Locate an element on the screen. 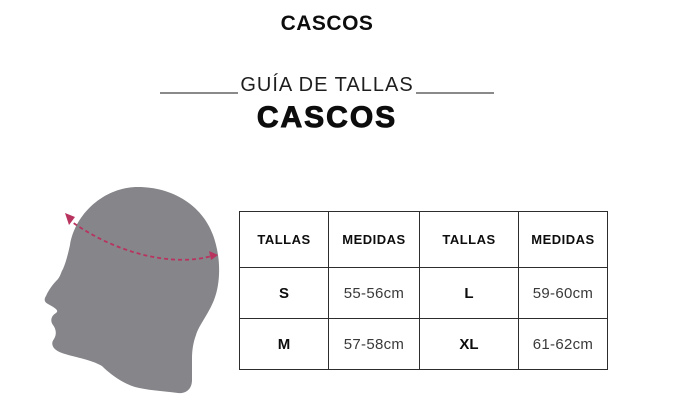 The width and height of the screenshot is (693, 403). measure-arrow-right-icon is located at coordinates (213, 255).